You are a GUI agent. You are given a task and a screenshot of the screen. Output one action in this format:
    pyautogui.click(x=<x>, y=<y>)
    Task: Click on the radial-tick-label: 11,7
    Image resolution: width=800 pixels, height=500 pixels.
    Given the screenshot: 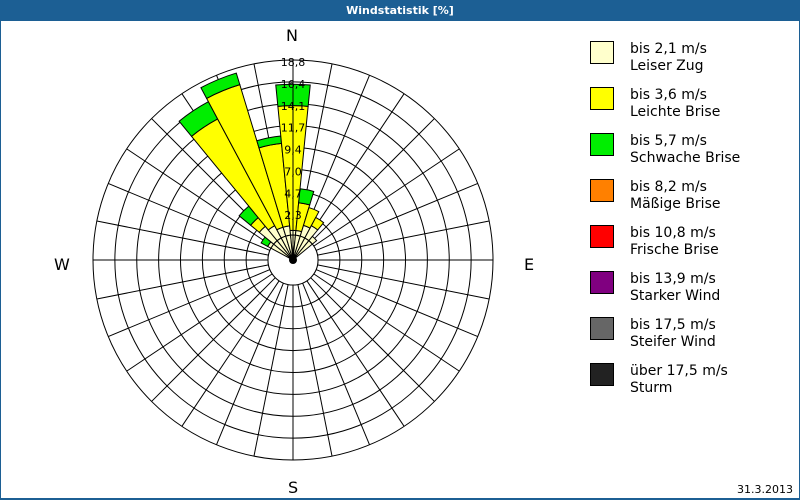 What is the action you would take?
    pyautogui.click(x=293, y=128)
    